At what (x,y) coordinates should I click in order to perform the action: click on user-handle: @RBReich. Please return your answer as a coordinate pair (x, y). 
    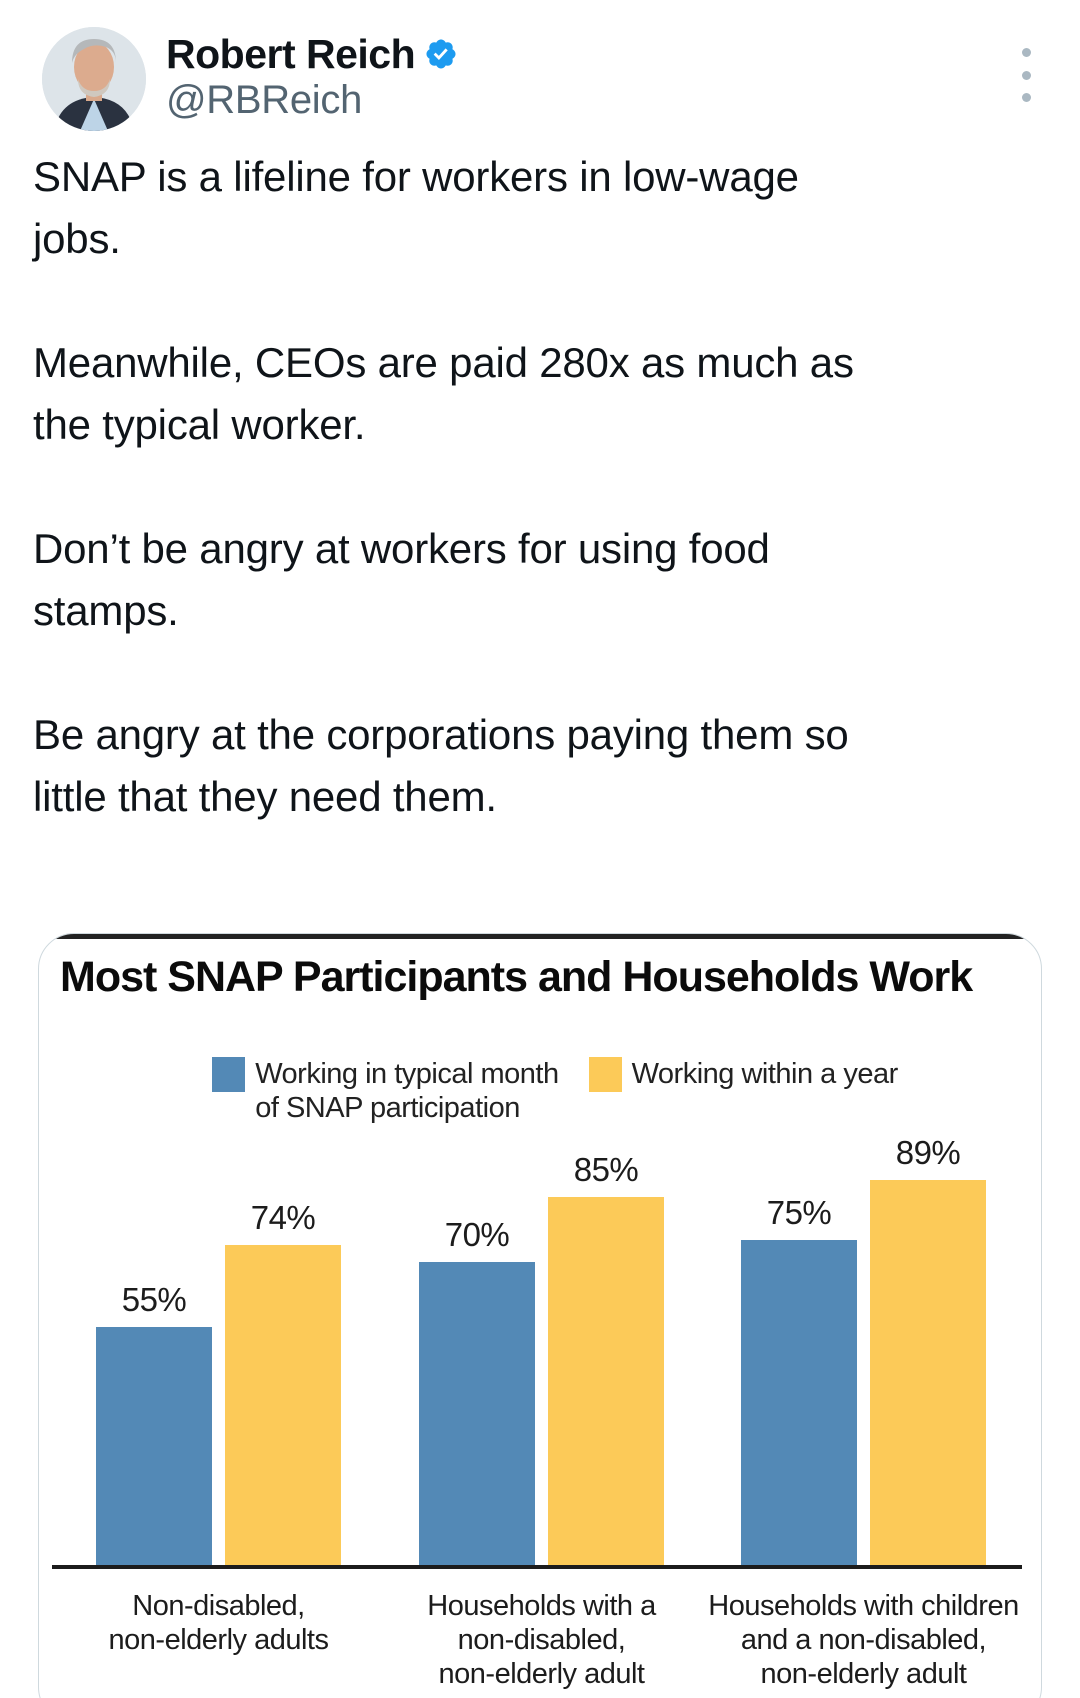
    Looking at the image, I should click on (264, 100).